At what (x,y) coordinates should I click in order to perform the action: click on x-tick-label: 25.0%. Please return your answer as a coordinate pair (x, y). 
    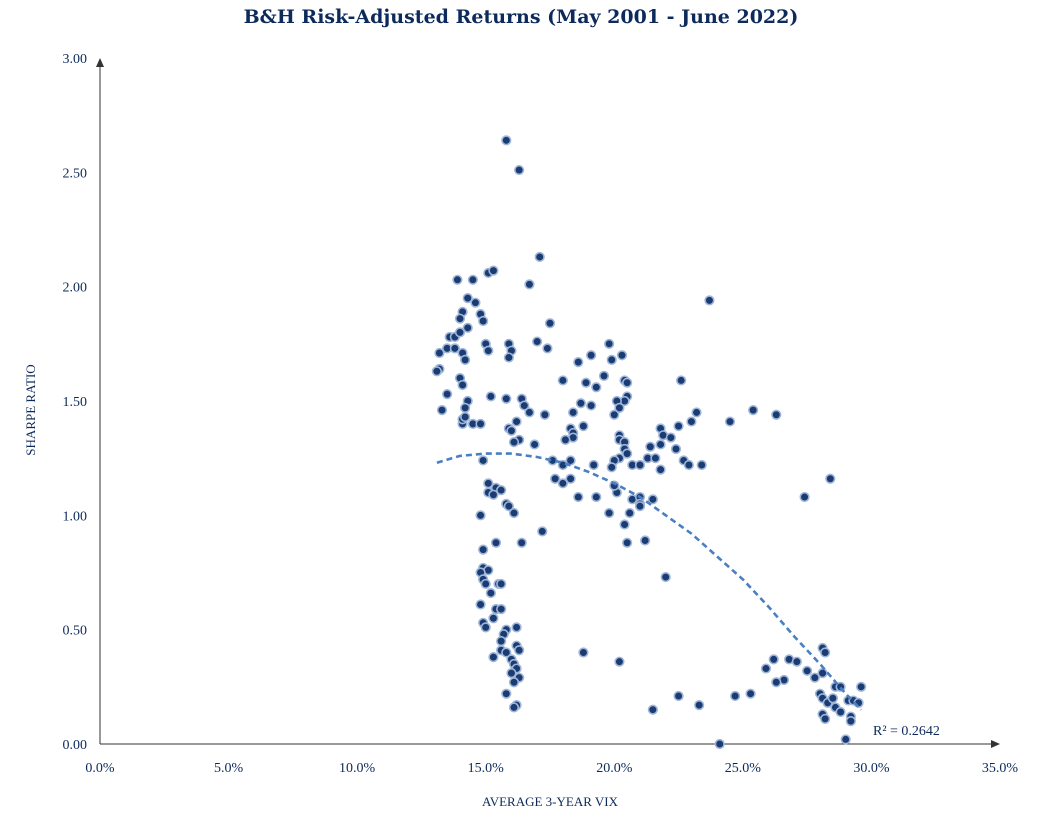
    Looking at the image, I should click on (743, 768).